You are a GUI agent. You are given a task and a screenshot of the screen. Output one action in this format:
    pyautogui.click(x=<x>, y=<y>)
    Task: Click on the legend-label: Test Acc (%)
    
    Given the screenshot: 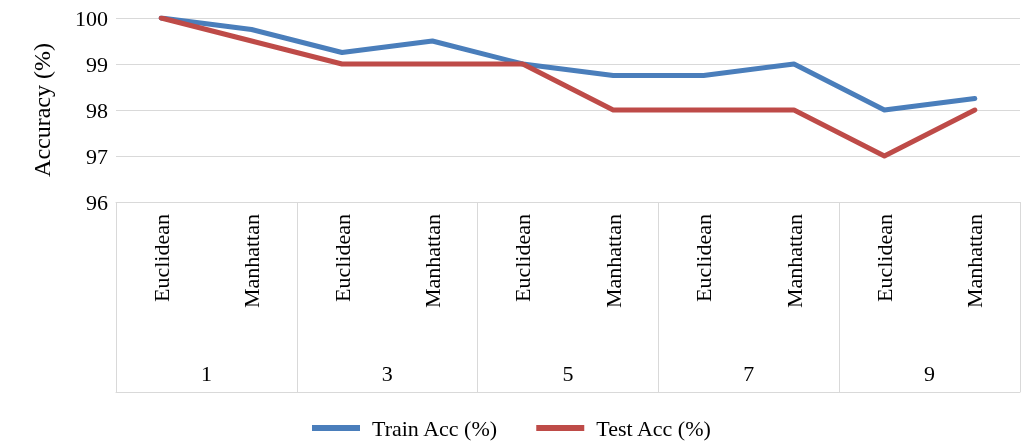 What is the action you would take?
    pyautogui.click(x=653, y=428)
    